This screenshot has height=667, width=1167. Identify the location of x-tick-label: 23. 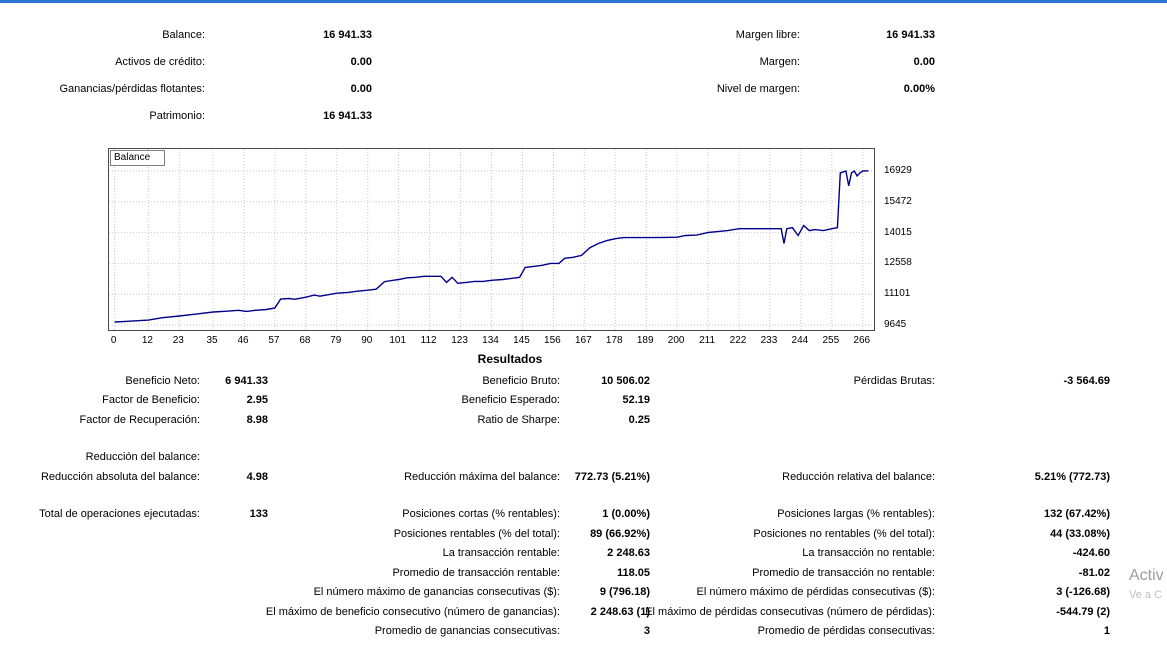
(178, 340).